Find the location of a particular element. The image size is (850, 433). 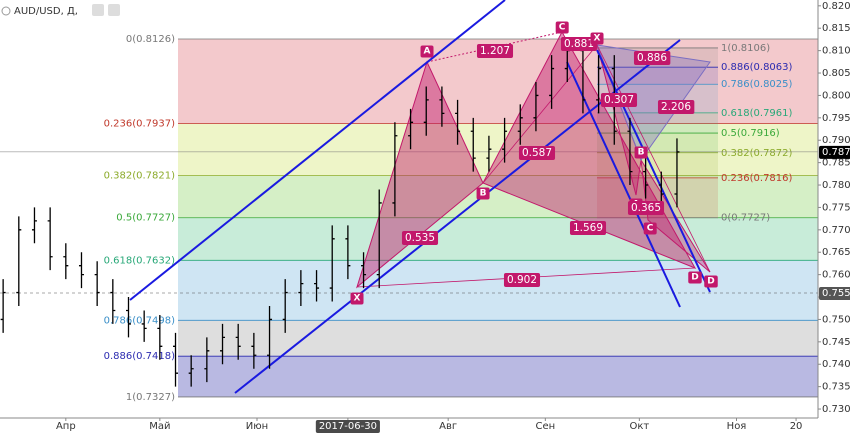

ratio-label: 0.587 is located at coordinates (537, 153).